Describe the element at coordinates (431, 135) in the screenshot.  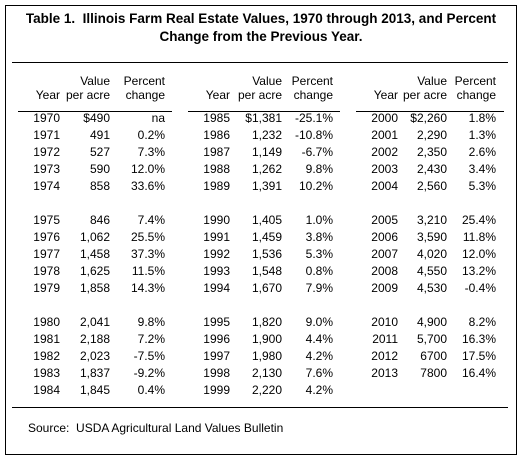
I see `value-cell: 2,290` at that location.